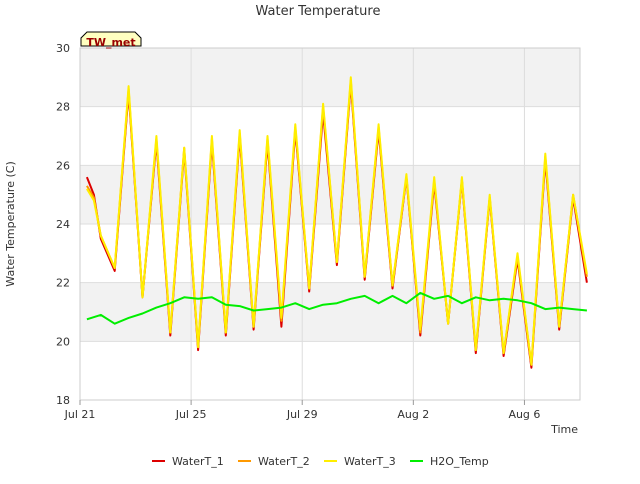 Image resolution: width=640 pixels, height=484 pixels. I want to click on y-tick-label: 28, so click(63, 107).